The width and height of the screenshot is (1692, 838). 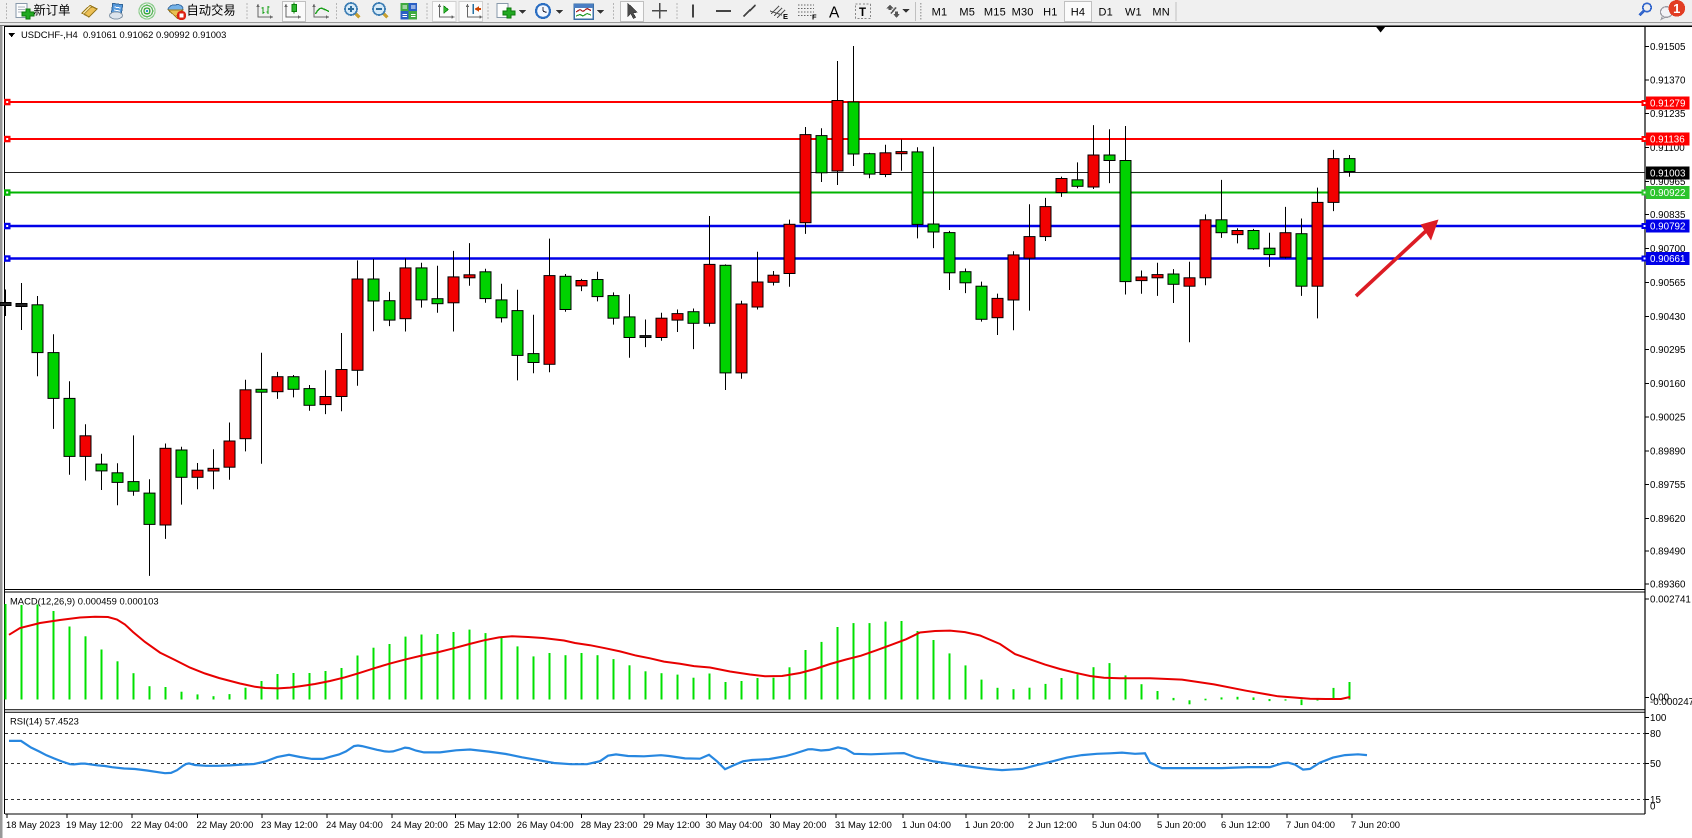 I want to click on svg-text: 0.91505, so click(x=1668, y=47).